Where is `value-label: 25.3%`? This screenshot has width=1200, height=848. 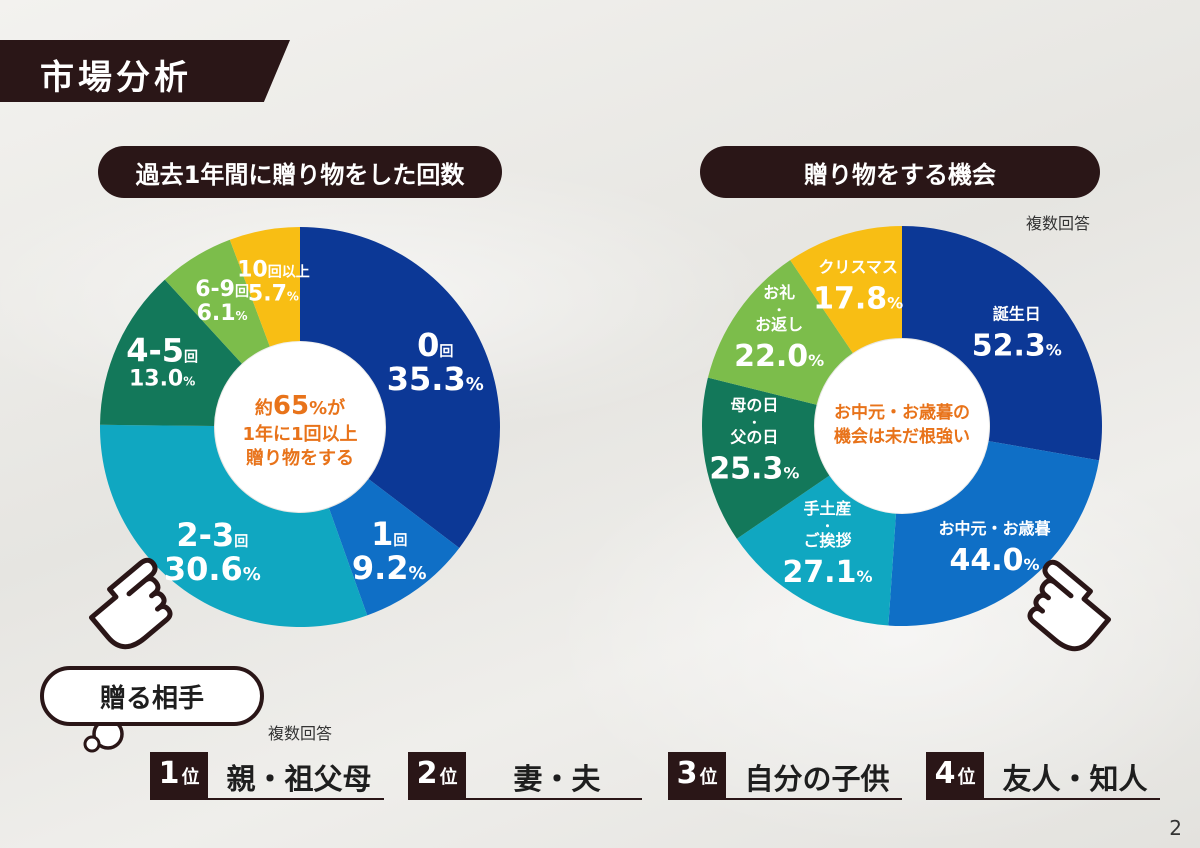
value-label: 25.3% is located at coordinates (754, 468).